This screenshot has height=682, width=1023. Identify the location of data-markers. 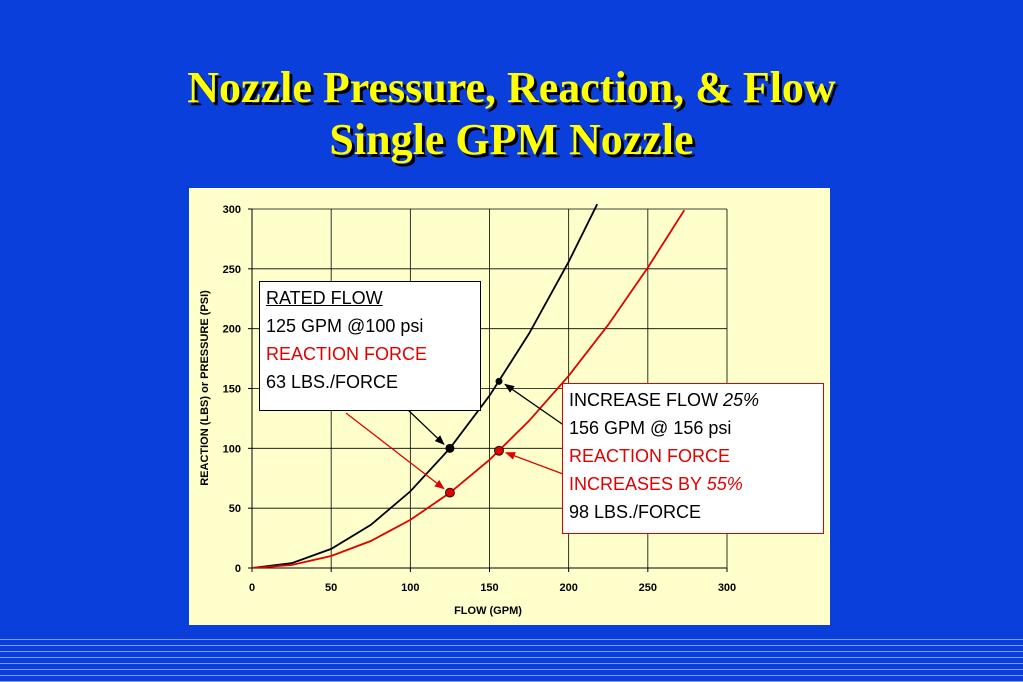
(474, 437).